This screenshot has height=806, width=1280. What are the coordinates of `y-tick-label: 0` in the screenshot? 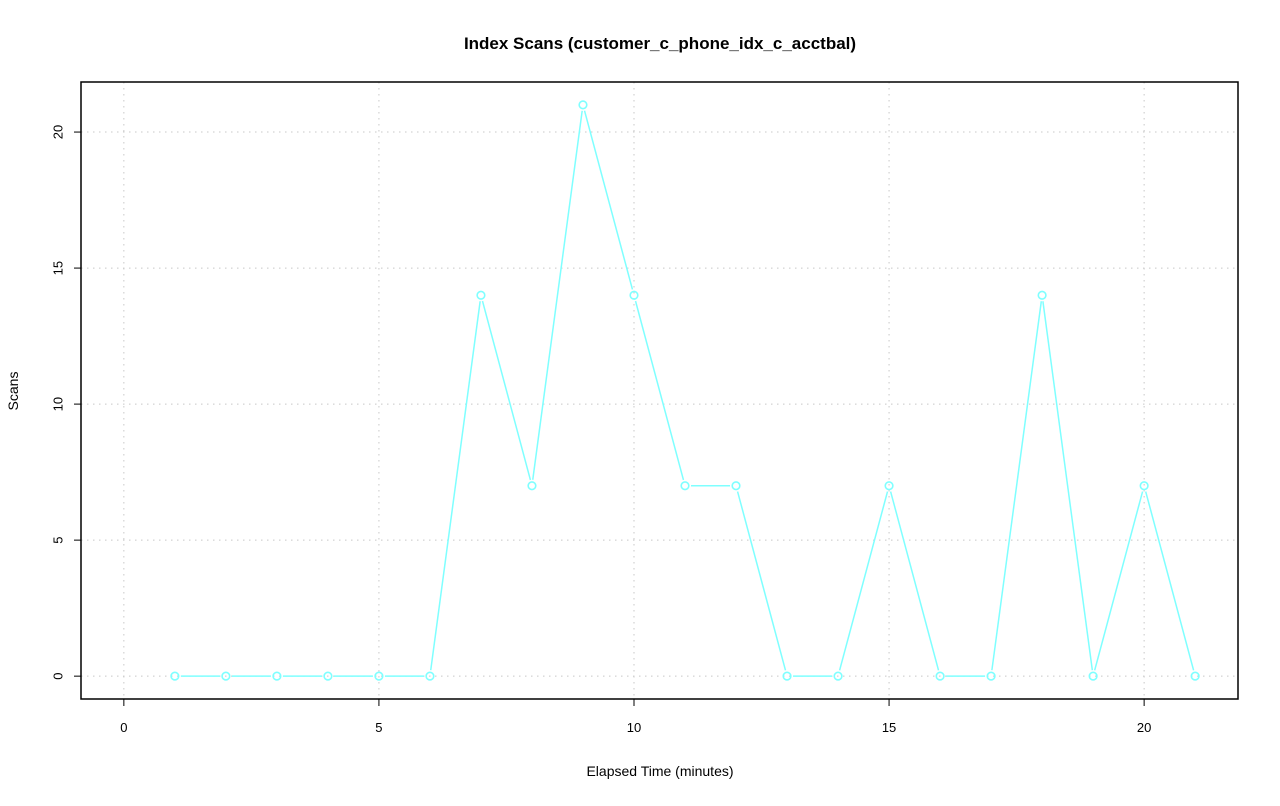 It's located at (57, 676).